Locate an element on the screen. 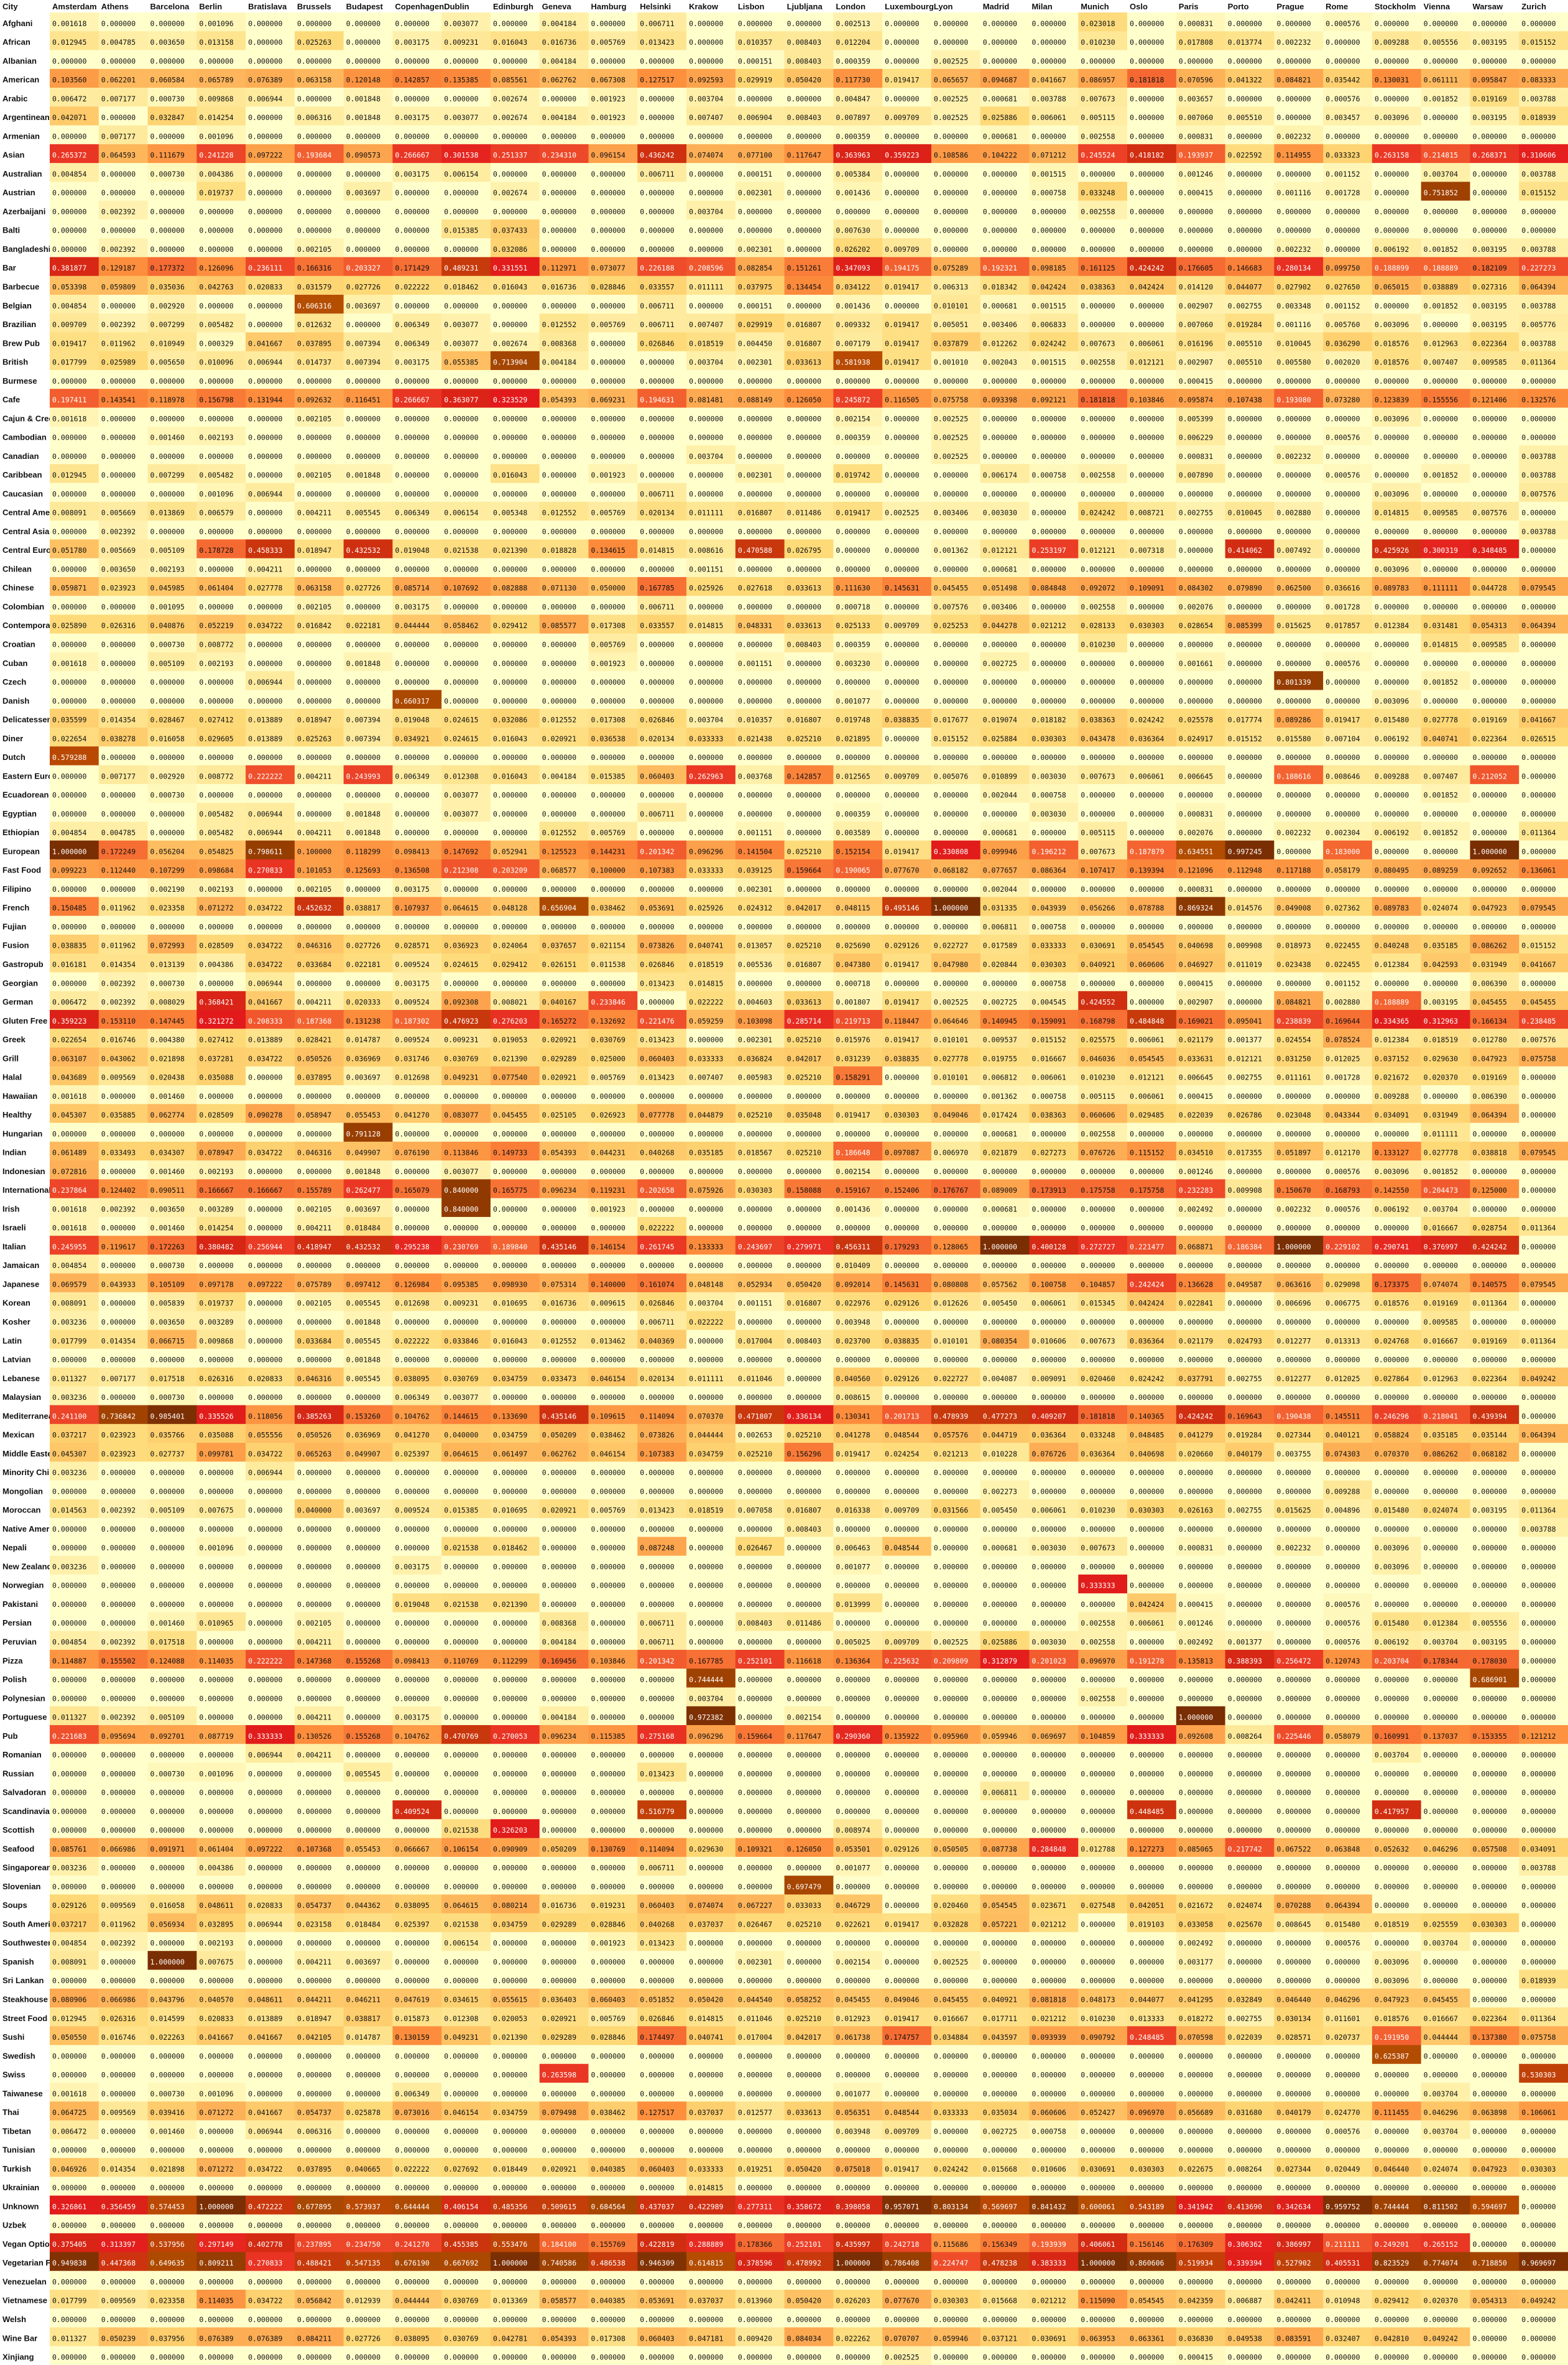 Image resolution: width=1568 pixels, height=2365 pixels. cell-value-label: 0.061497 is located at coordinates (510, 1454).